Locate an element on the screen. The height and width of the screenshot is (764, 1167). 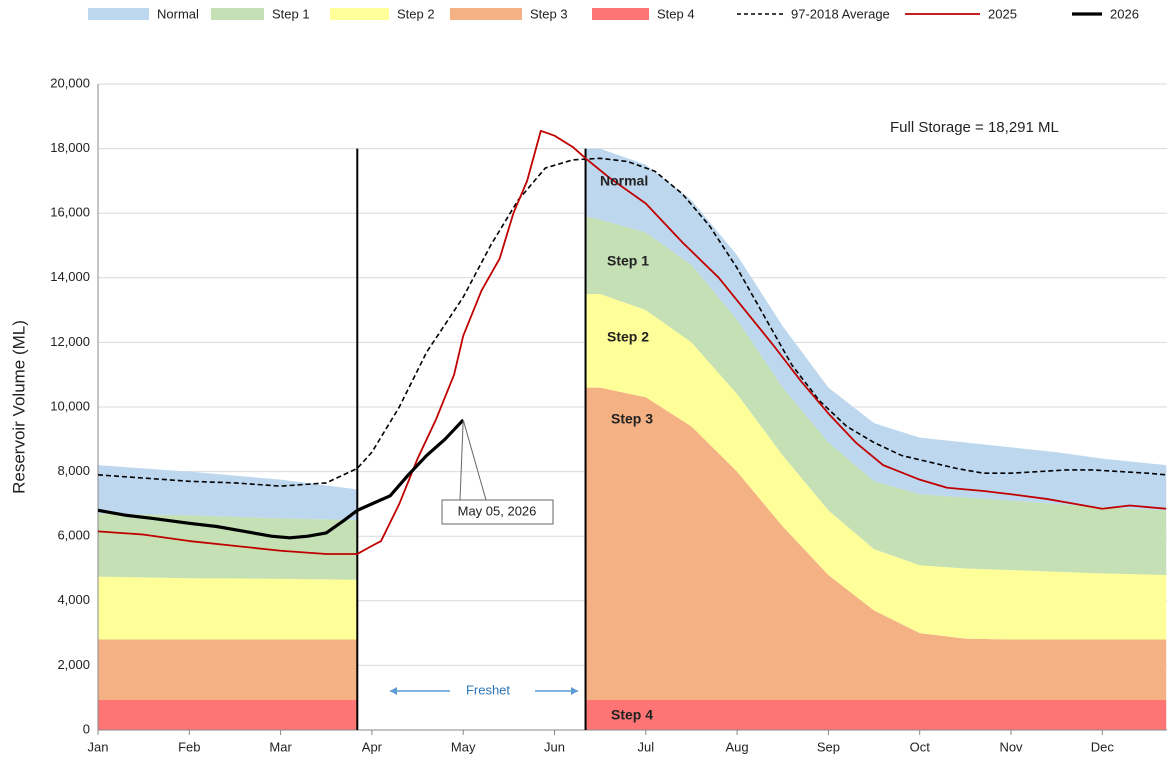
y-tick-label: 6,000 is located at coordinates (73, 535).